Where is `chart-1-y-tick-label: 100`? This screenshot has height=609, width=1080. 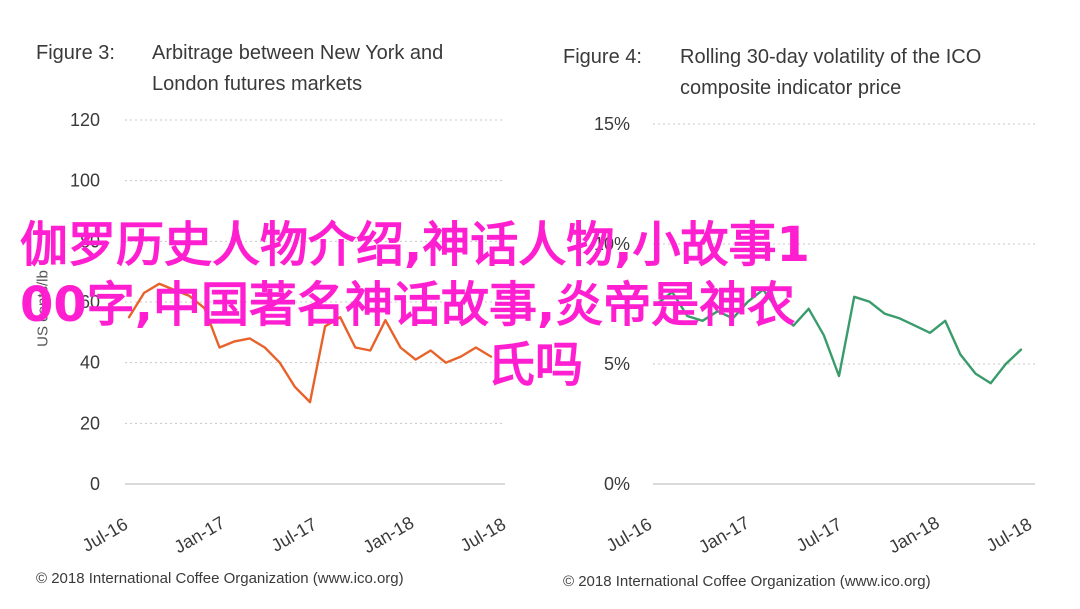 chart-1-y-tick-label: 100 is located at coordinates (85, 181).